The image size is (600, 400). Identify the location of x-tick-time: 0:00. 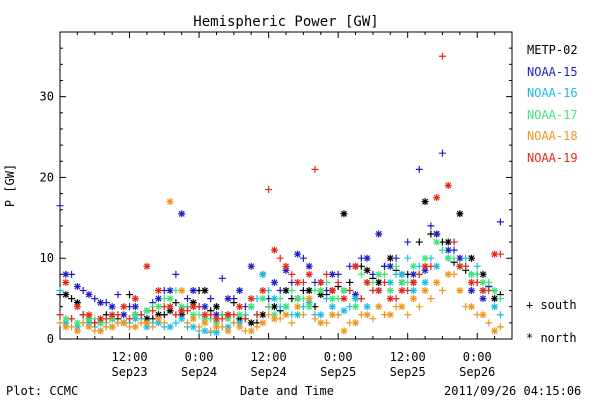
(338, 357).